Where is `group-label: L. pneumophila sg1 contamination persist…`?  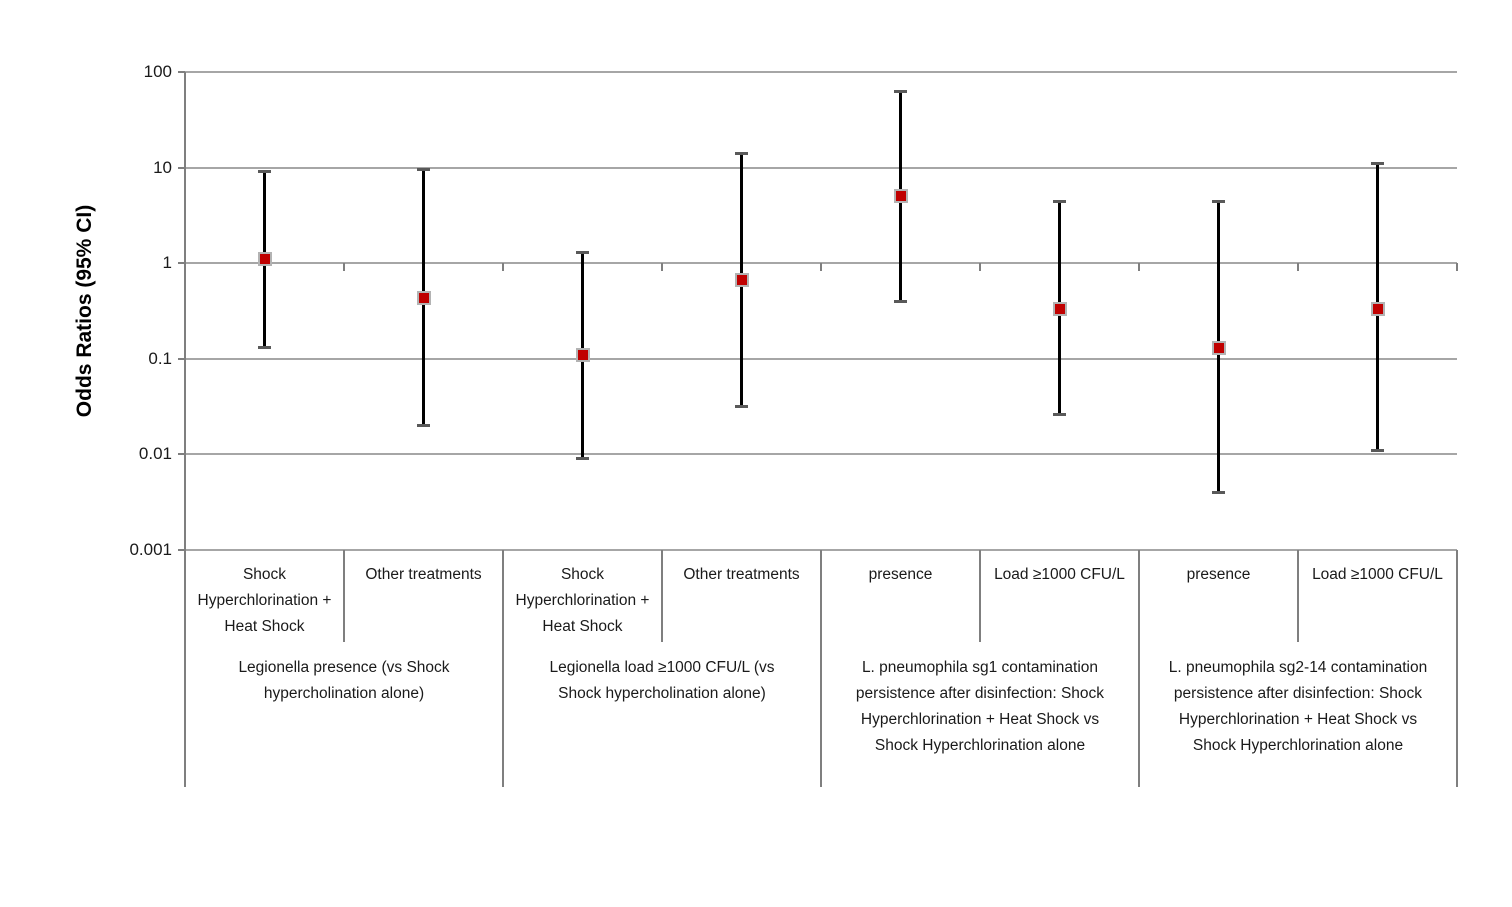 group-label: L. pneumophila sg1 contamination persist… is located at coordinates (980, 706).